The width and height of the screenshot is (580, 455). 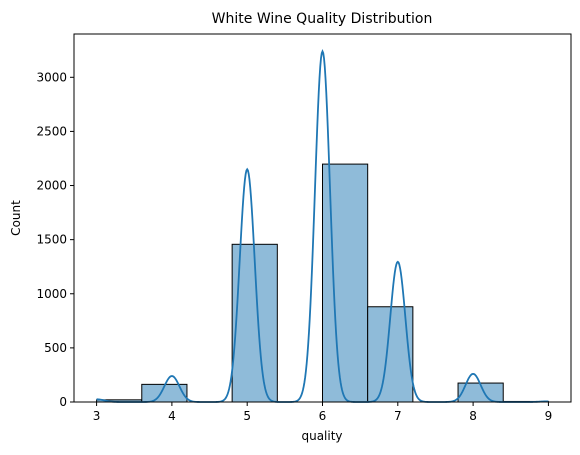 What do you see at coordinates (51, 240) in the screenshot?
I see `y-tick-label: 1500` at bounding box center [51, 240].